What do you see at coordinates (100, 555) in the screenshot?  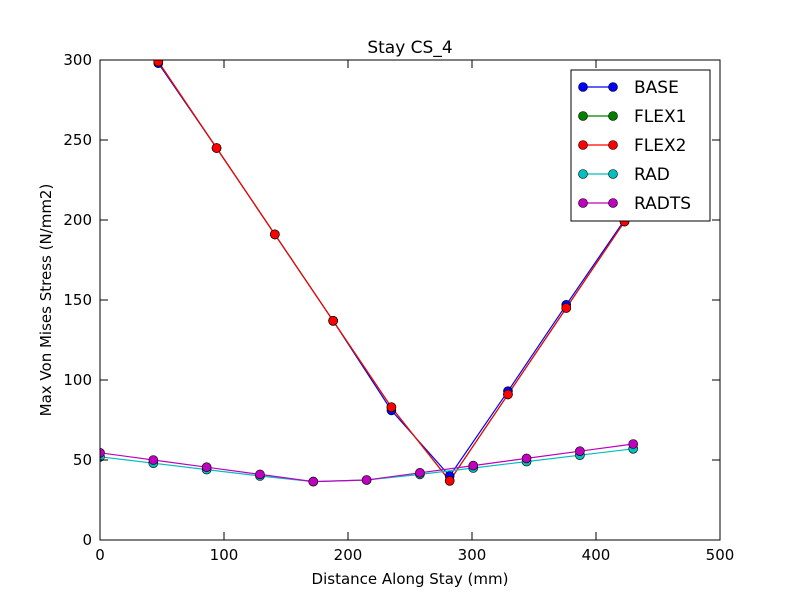 I see `x-tick-label: 0` at bounding box center [100, 555].